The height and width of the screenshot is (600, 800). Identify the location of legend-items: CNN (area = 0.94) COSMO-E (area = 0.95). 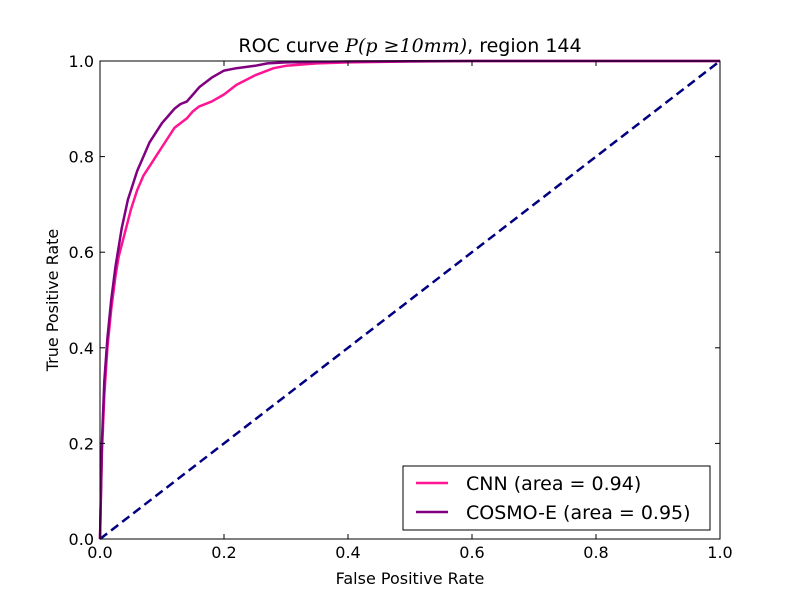
(553, 498).